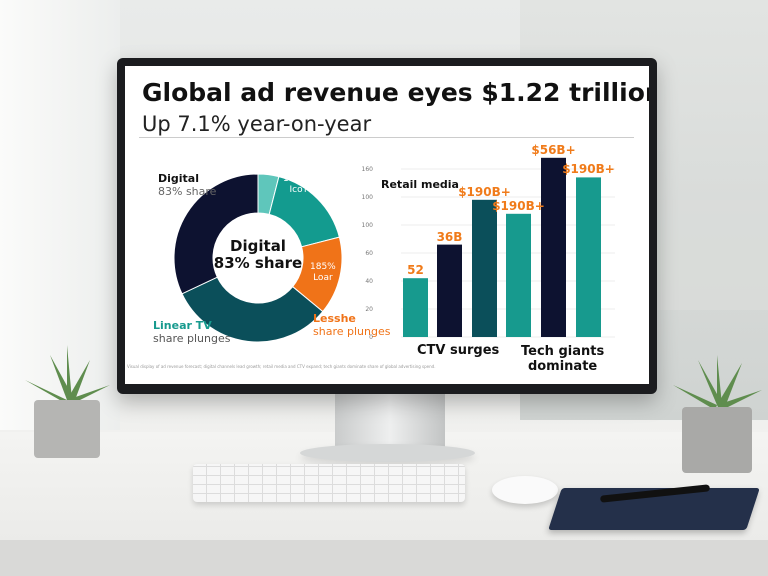 Image resolution: width=768 pixels, height=576 pixels. I want to click on label-tech-giants: Tech giants, so click(563, 351).